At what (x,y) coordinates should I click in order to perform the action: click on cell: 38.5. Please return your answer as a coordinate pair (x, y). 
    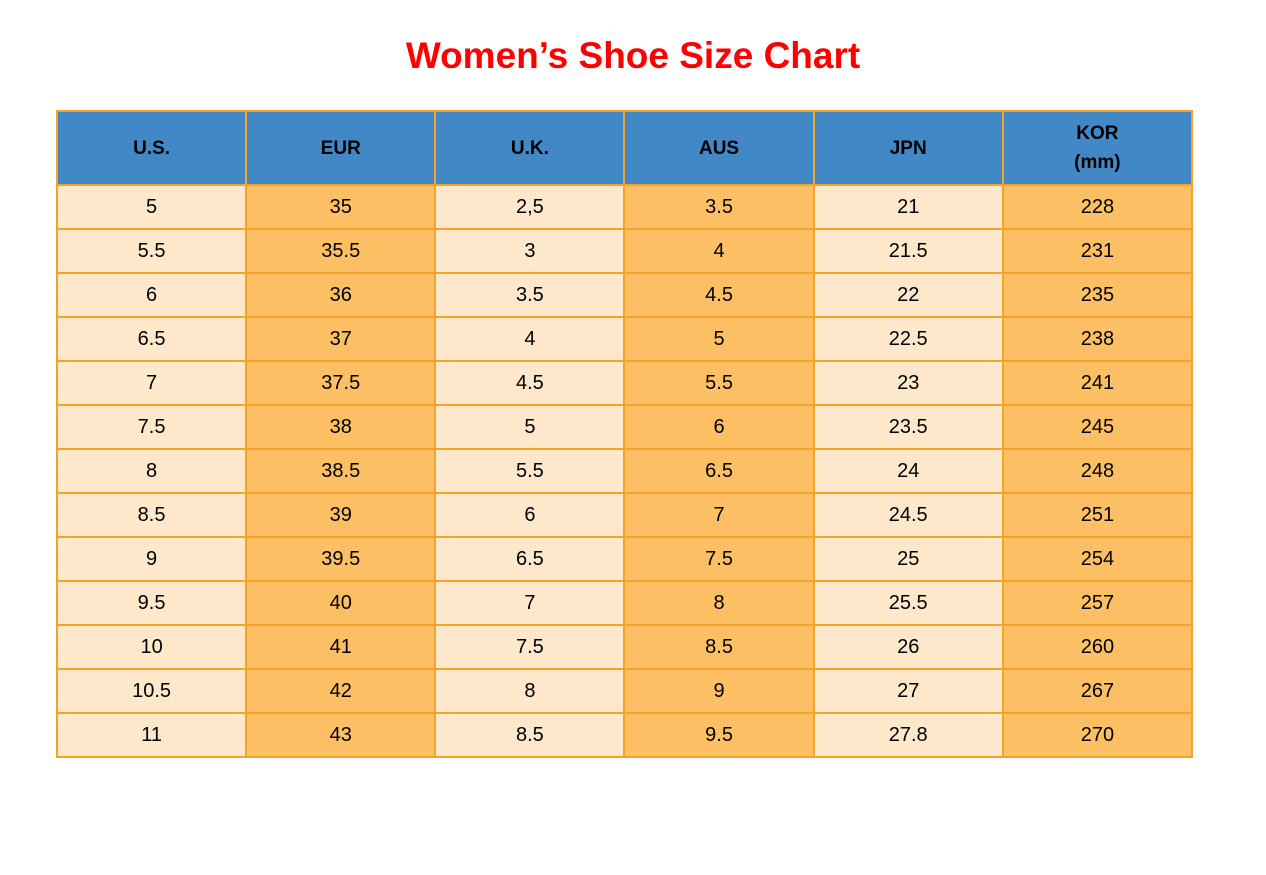
    Looking at the image, I should click on (341, 471).